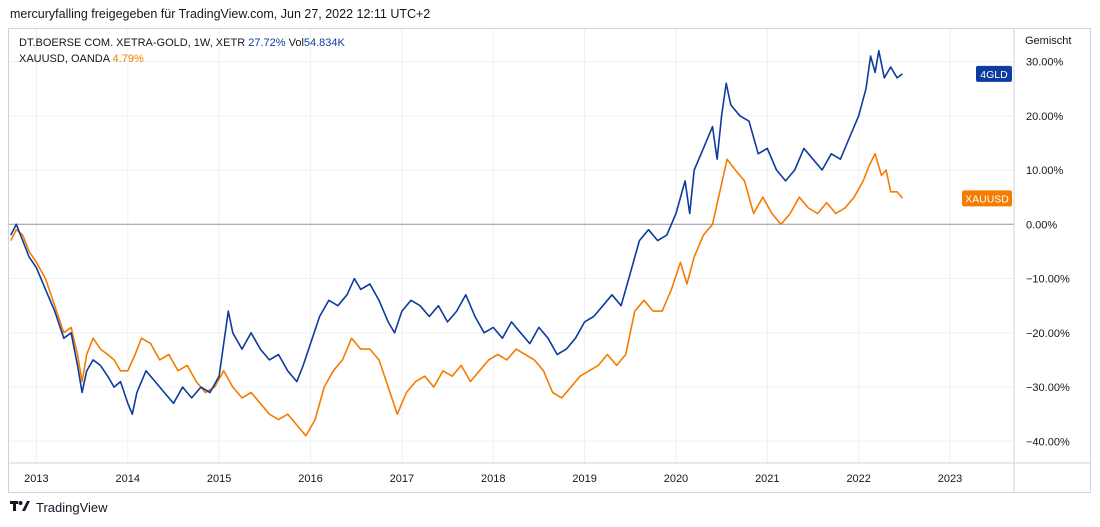 The height and width of the screenshot is (527, 1100). Describe the element at coordinates (36, 479) in the screenshot. I see `x-tick-label-2013: 2013` at that location.